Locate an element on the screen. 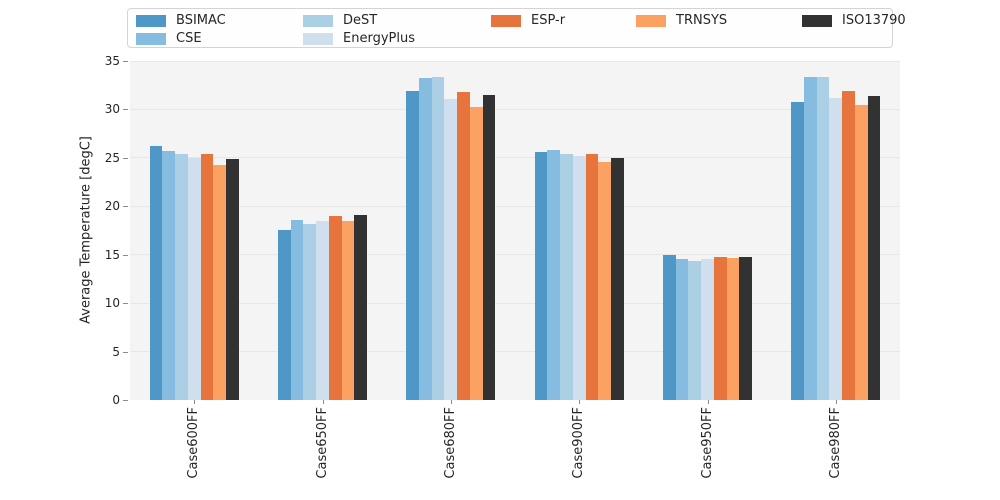 Image resolution: width=1000 pixels, height=500 pixels. bar-energyplus-case950ff is located at coordinates (707, 329).